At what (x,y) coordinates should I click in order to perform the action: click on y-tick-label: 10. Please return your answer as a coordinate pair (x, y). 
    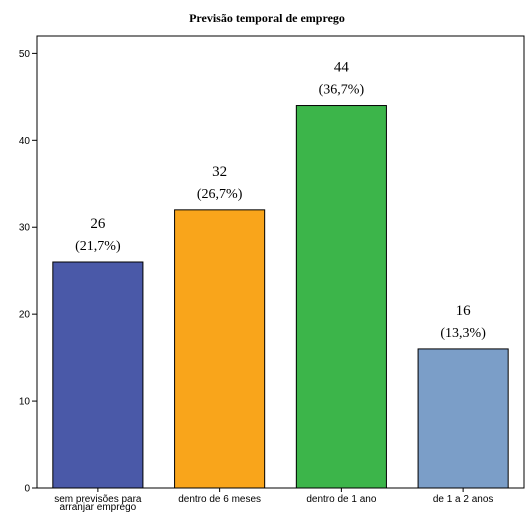
    Looking at the image, I should click on (25, 402).